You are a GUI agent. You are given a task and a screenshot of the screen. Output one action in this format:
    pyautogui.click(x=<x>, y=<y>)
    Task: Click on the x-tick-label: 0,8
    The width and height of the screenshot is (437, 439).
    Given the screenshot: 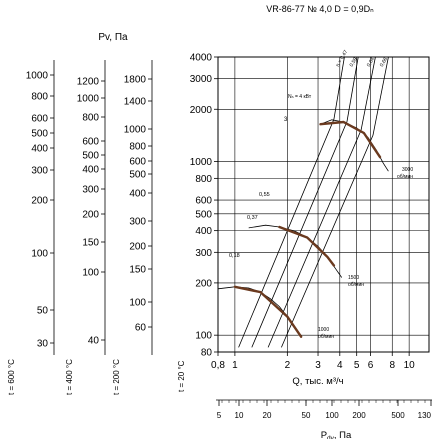 What is the action you would take?
    pyautogui.click(x=218, y=365)
    